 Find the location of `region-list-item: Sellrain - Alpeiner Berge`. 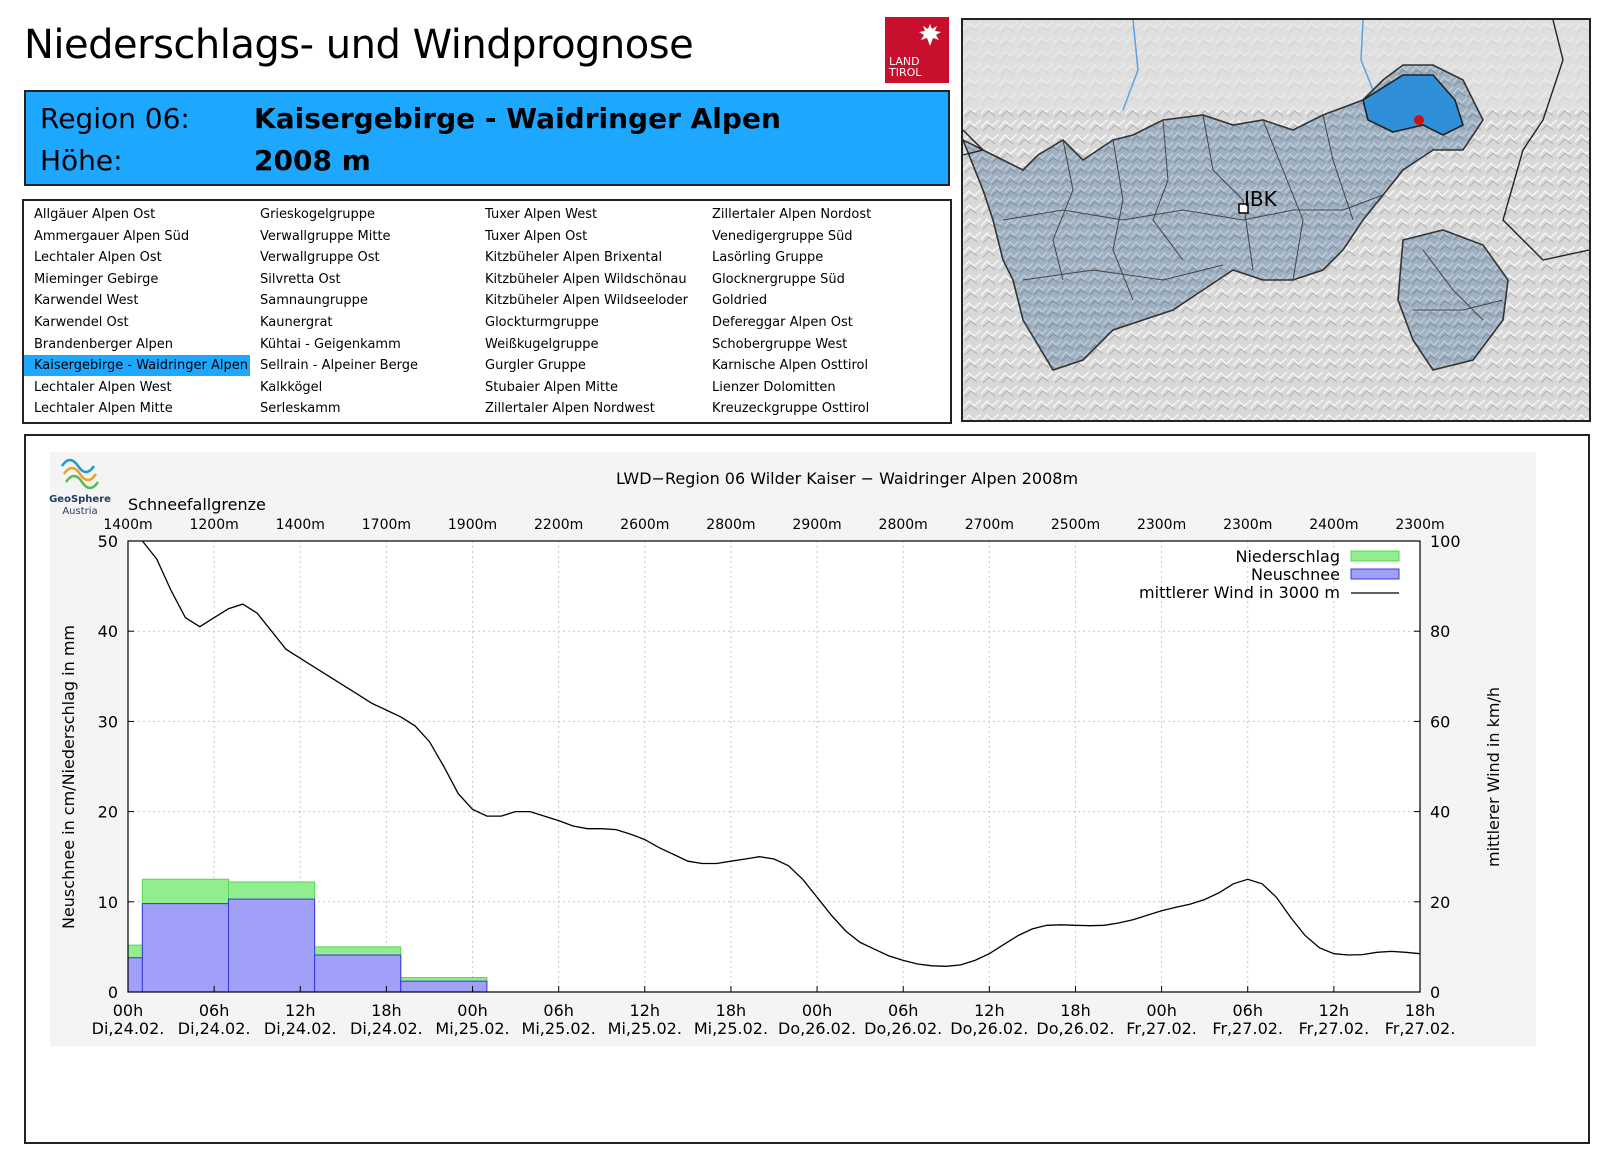

region-list-item: Sellrain - Alpeiner Berge is located at coordinates (339, 366).